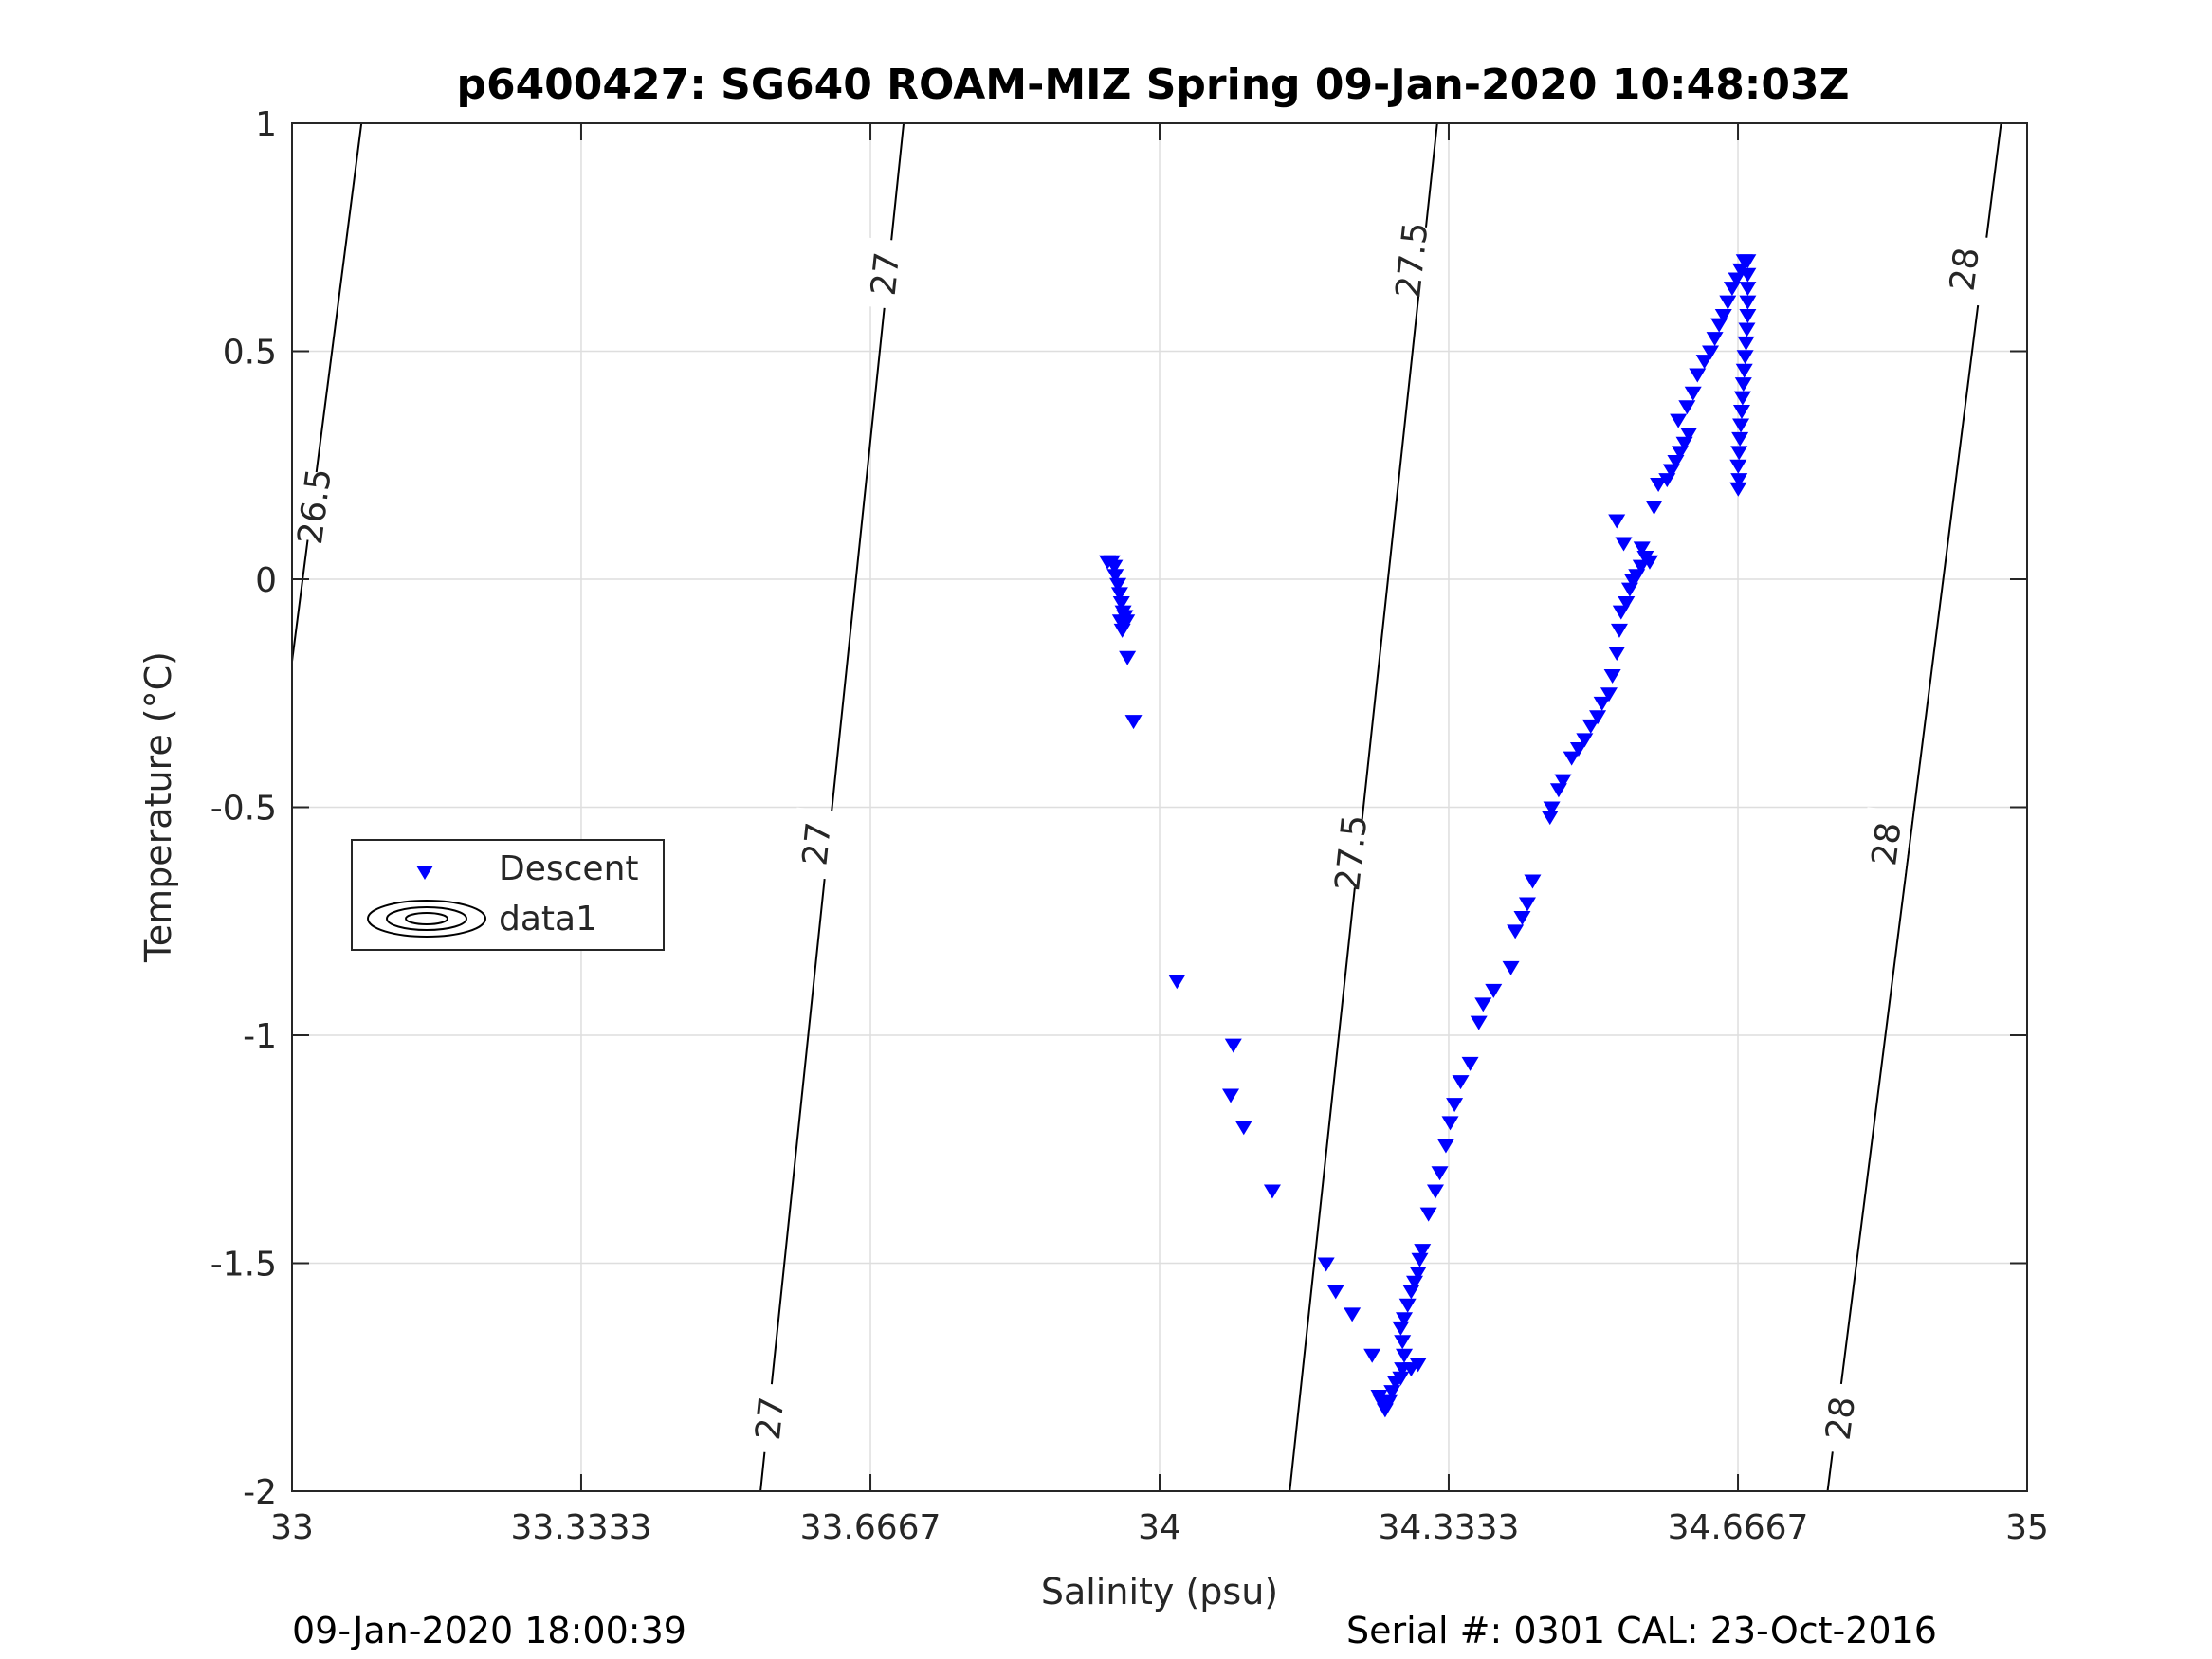 Image resolution: width=2212 pixels, height=1659 pixels. I want to click on legend-contour-marker, so click(426, 919).